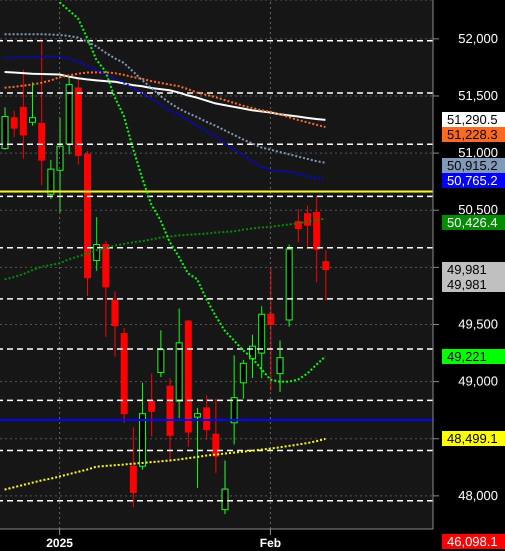 The width and height of the screenshot is (505, 551). What do you see at coordinates (473, 166) in the screenshot?
I see `text: 50,915.2` at bounding box center [473, 166].